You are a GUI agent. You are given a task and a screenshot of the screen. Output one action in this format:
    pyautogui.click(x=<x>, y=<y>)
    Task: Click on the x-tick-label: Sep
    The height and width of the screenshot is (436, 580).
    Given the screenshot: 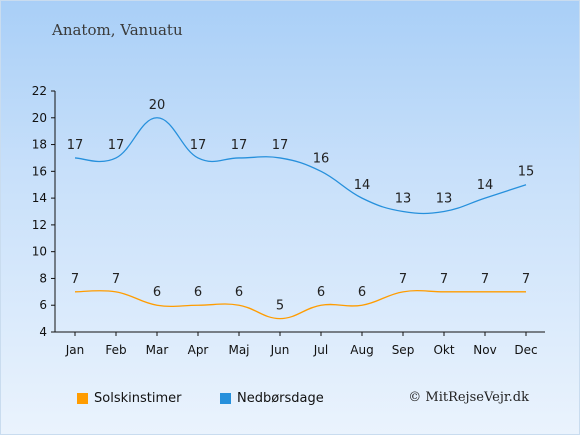 What is the action you would take?
    pyautogui.click(x=403, y=350)
    